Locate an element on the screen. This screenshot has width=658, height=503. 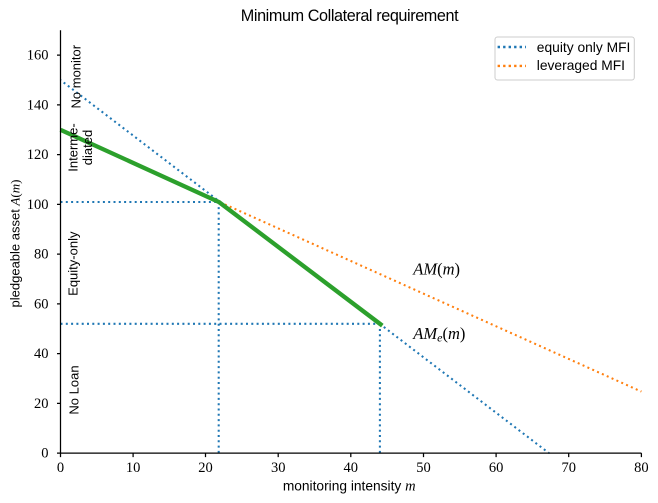
svg-text: 140 is located at coordinates (38, 105).